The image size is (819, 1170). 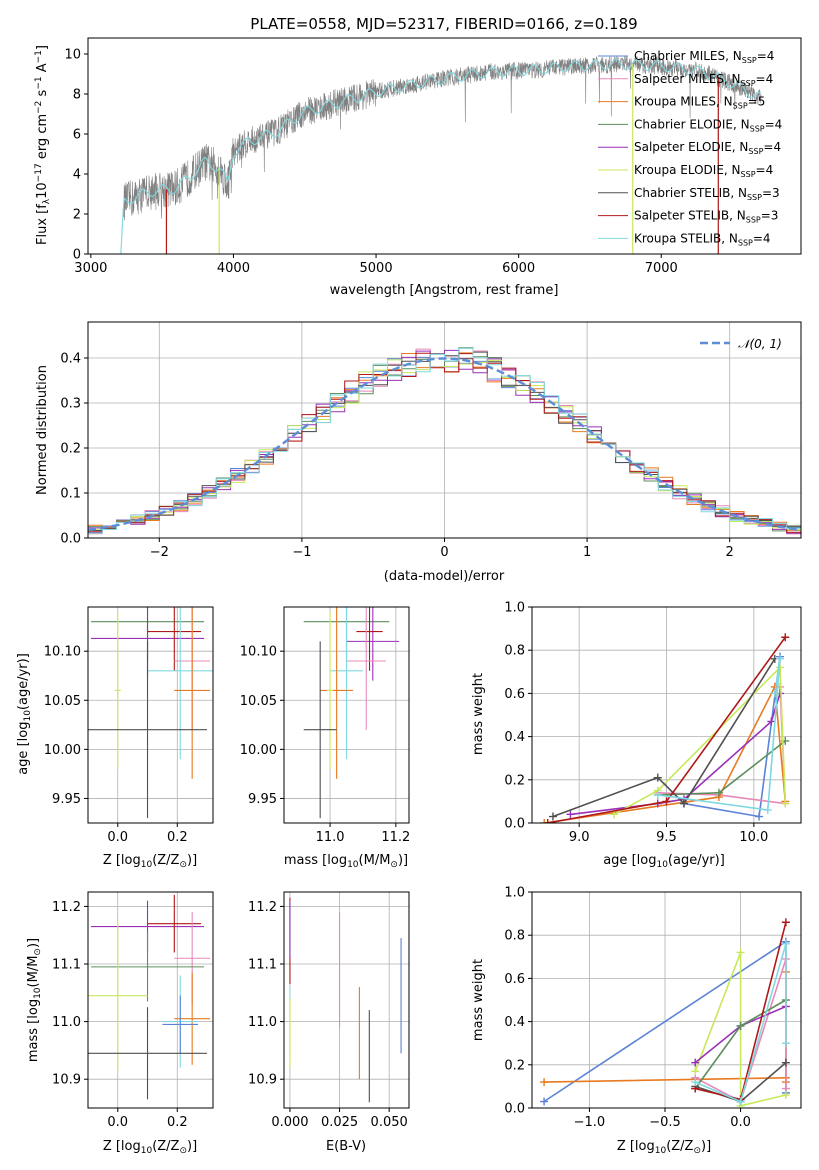 What do you see at coordinates (514, 651) in the screenshot?
I see `y-tick-label: 0.8` at bounding box center [514, 651].